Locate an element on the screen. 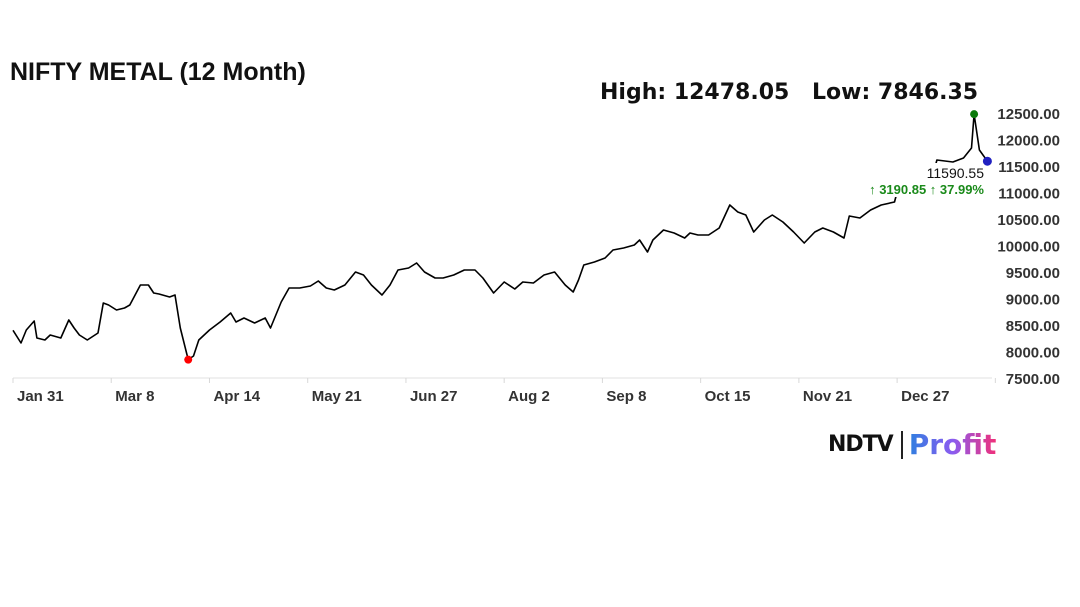 The height and width of the screenshot is (607, 1080). low-label: Low: 7846.35 is located at coordinates (895, 92).